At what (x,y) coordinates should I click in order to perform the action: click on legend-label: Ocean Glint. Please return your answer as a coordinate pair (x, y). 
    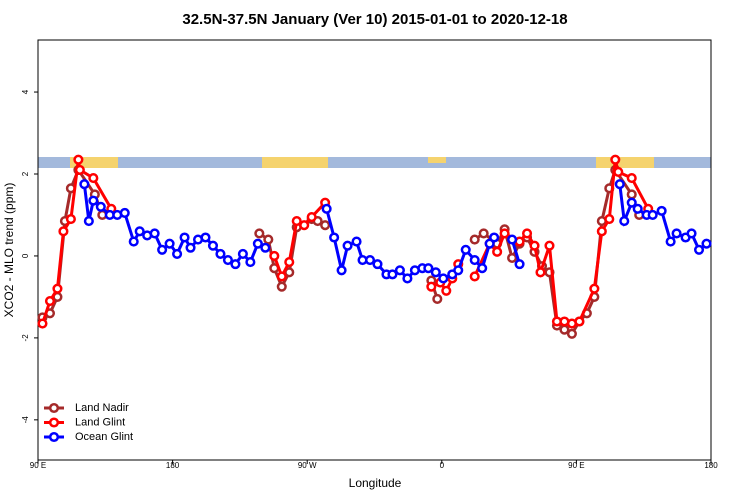
    Looking at the image, I should click on (104, 437).